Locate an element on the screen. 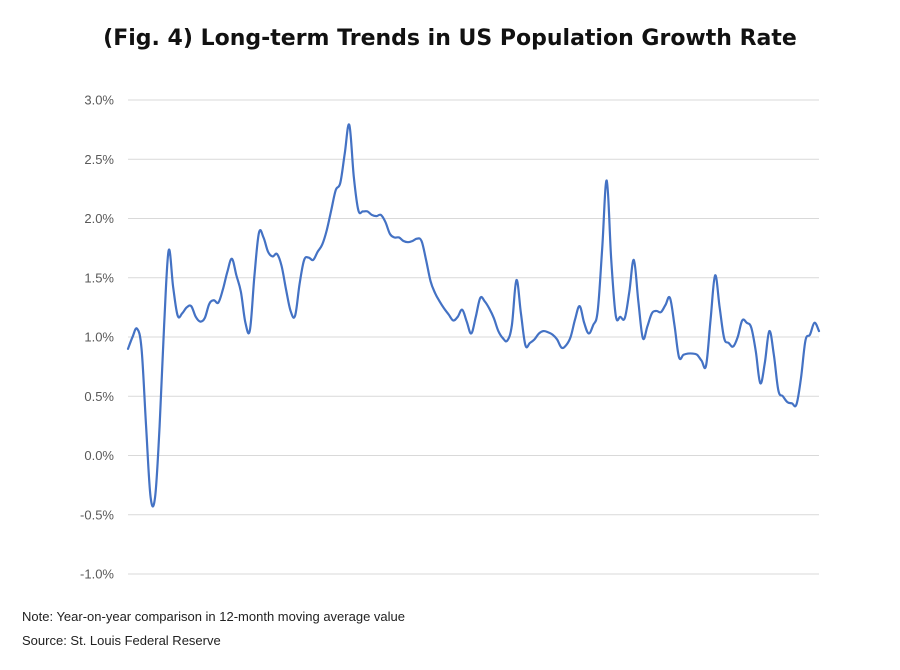  chart-source: Source: St. Louis Federal Reserve is located at coordinates (121, 640).